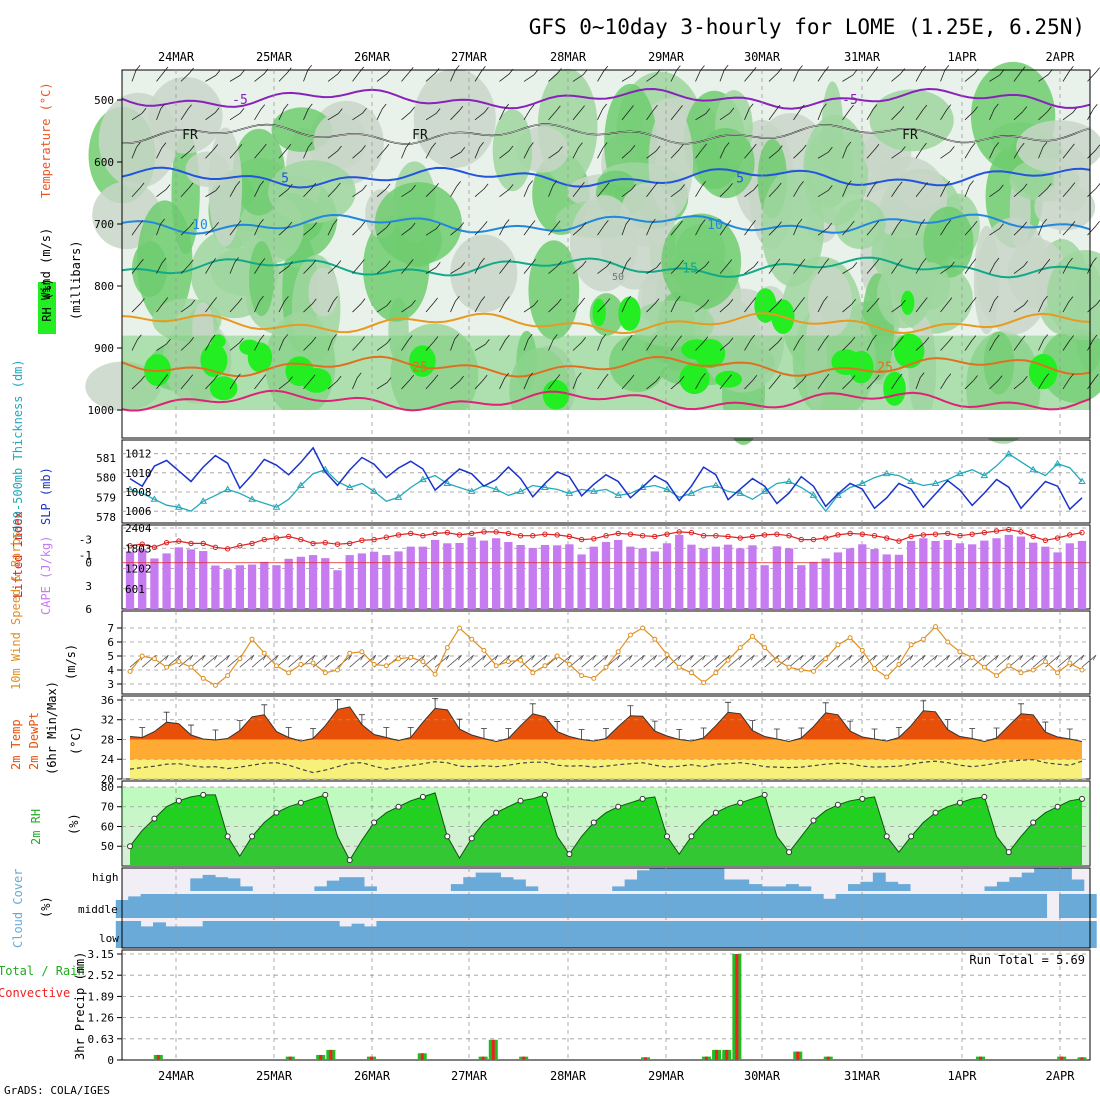  I want to click on rh-shading, so click(512, 150).